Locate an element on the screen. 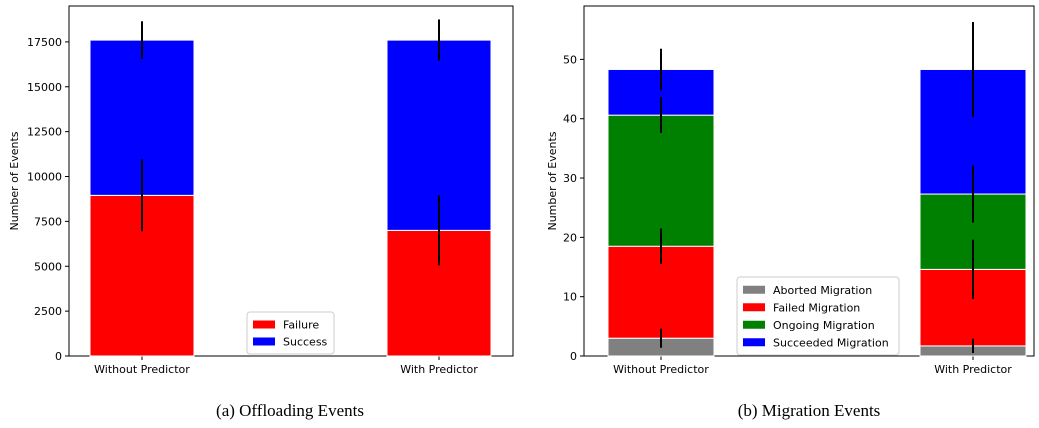 The image size is (1039, 428). legend-box is located at coordinates (818, 316).